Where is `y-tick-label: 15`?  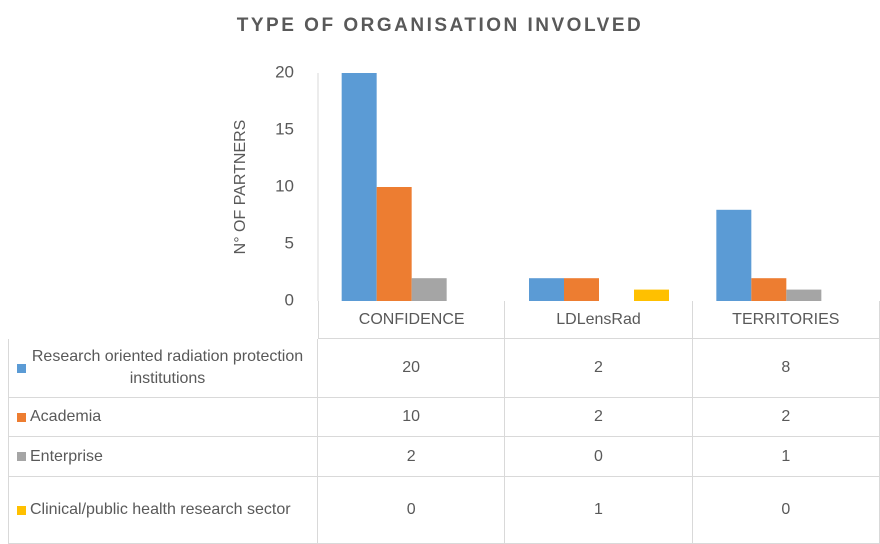
y-tick-label: 15 is located at coordinates (284, 128).